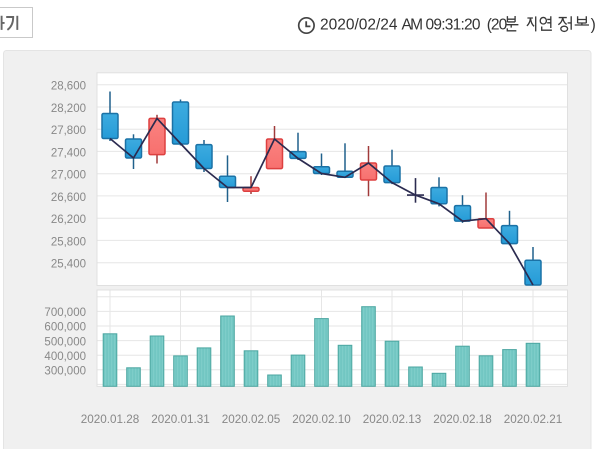  Describe the element at coordinates (68, 109) in the screenshot. I see `svg-text: 28,200` at that location.